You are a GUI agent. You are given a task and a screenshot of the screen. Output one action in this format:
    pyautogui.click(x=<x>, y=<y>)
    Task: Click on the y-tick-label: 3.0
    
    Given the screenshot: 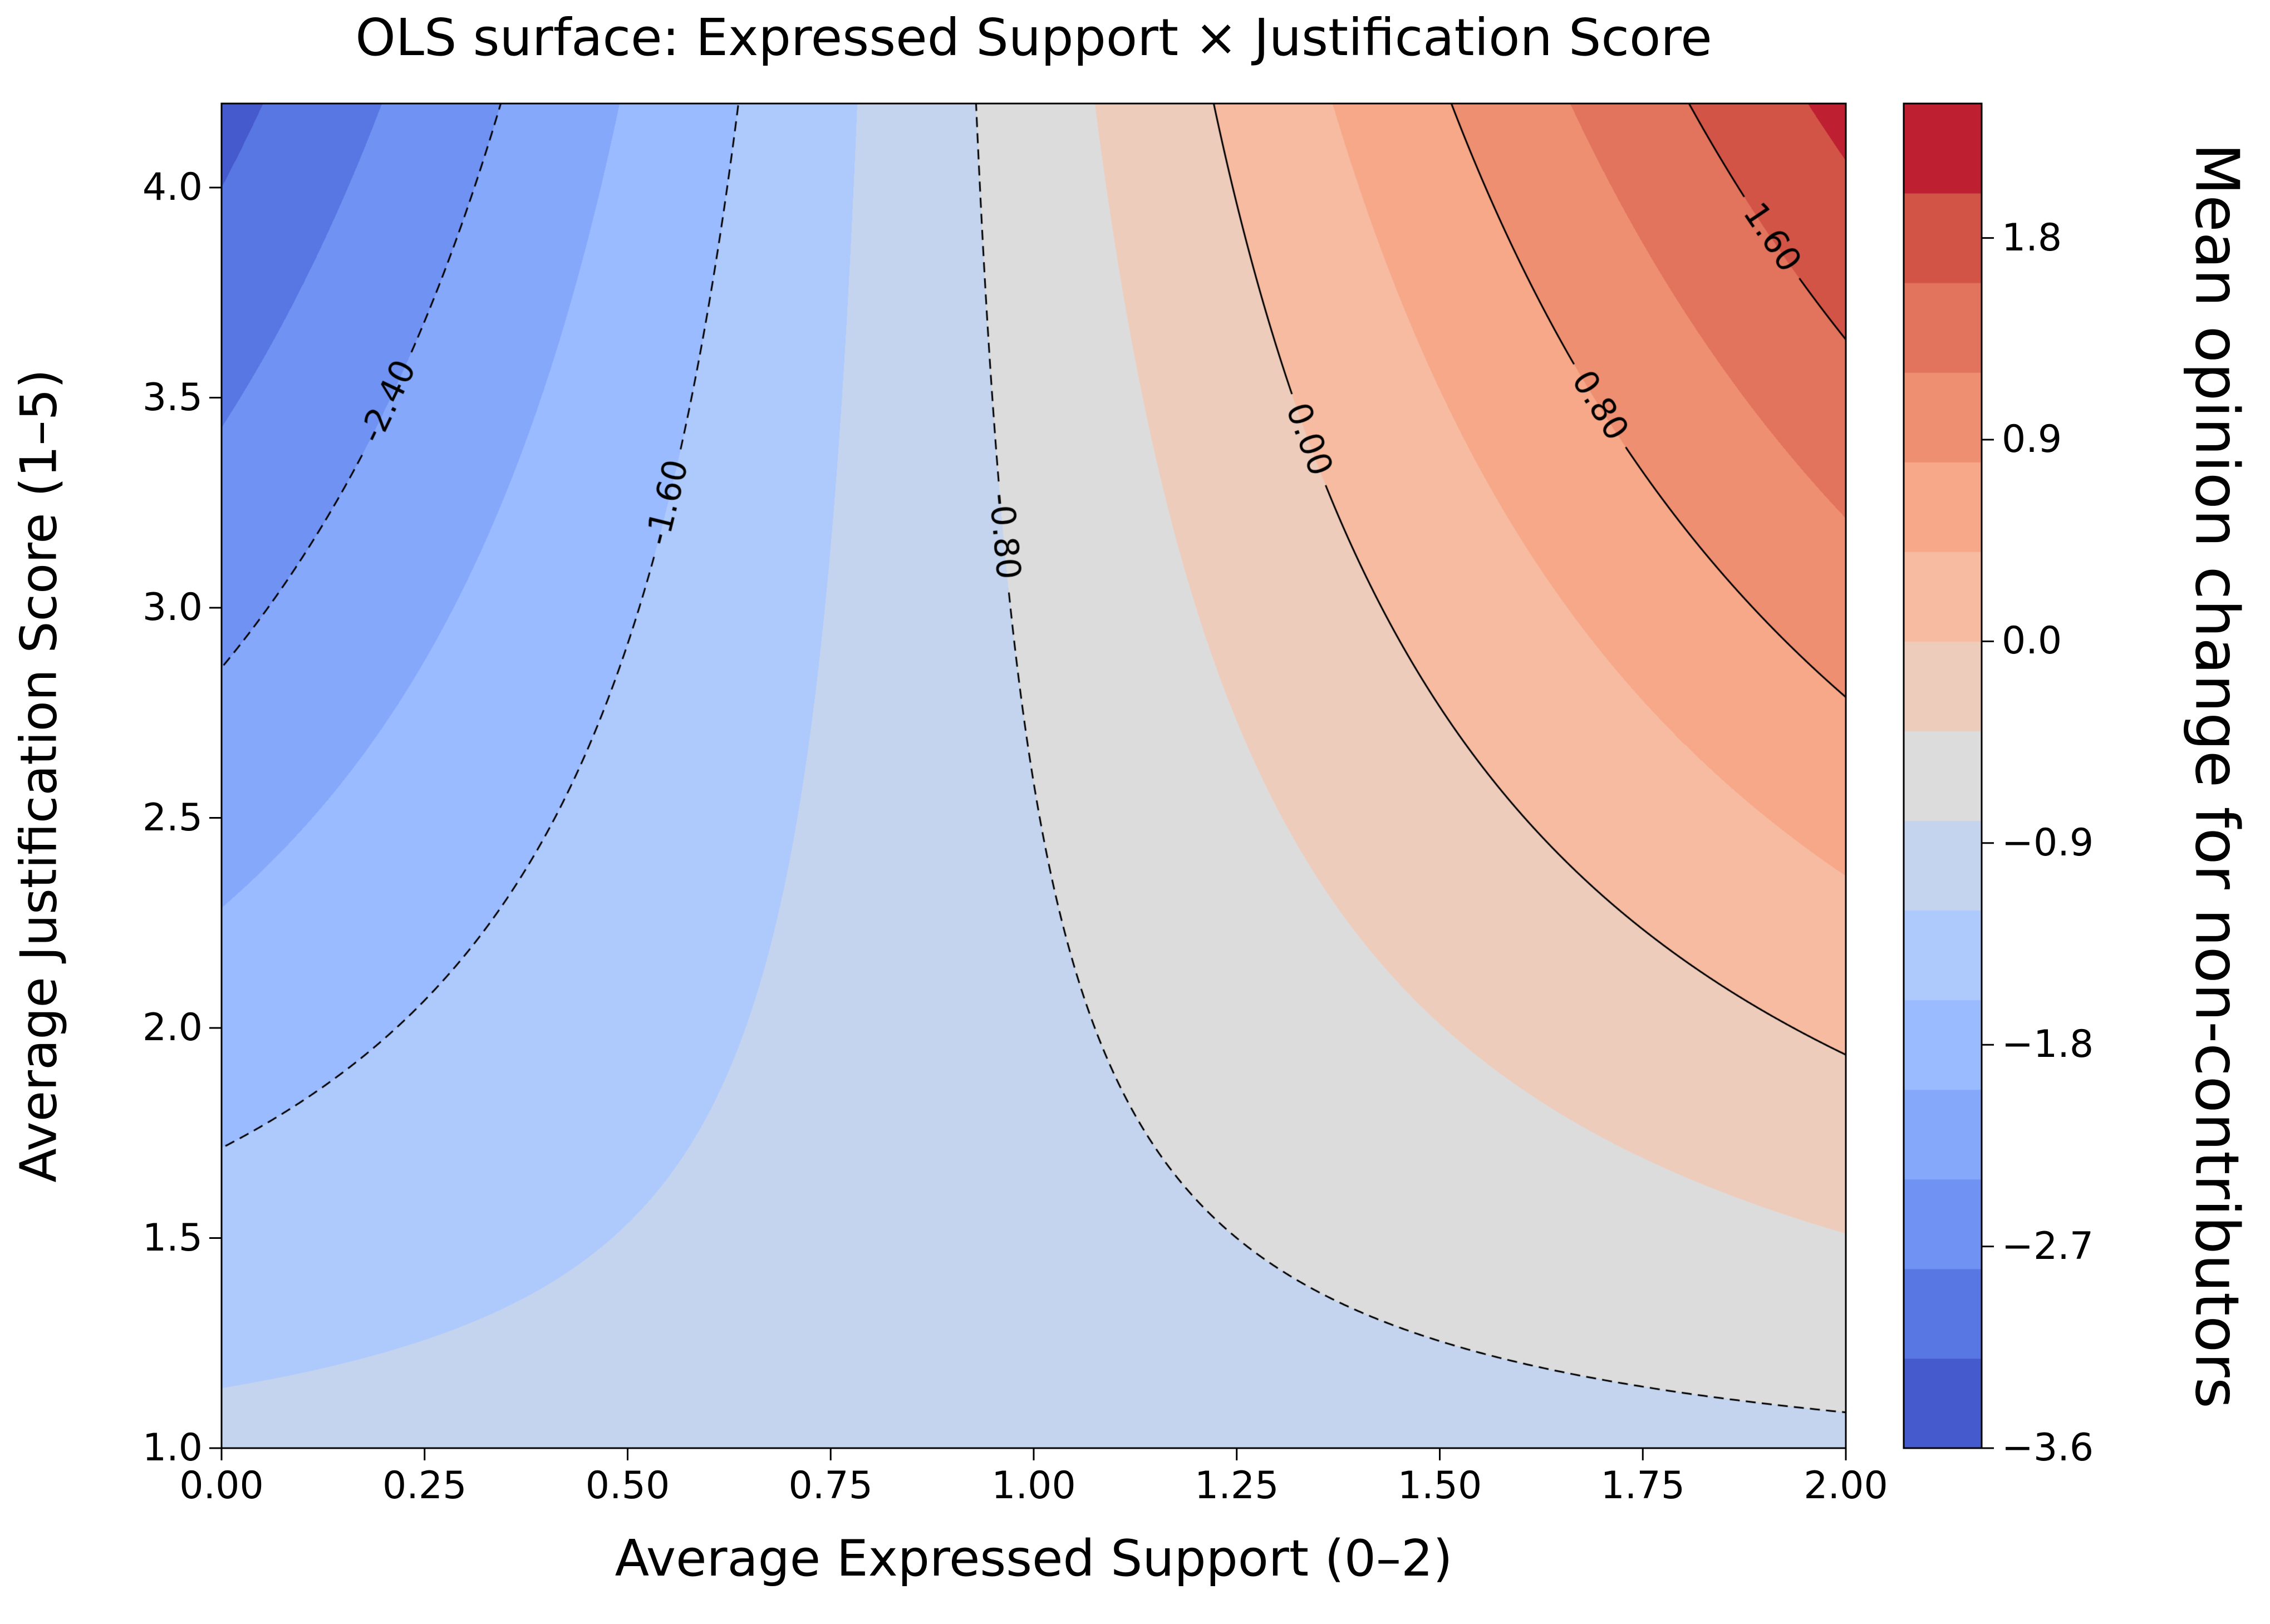 What is the action you would take?
    pyautogui.click(x=172, y=607)
    